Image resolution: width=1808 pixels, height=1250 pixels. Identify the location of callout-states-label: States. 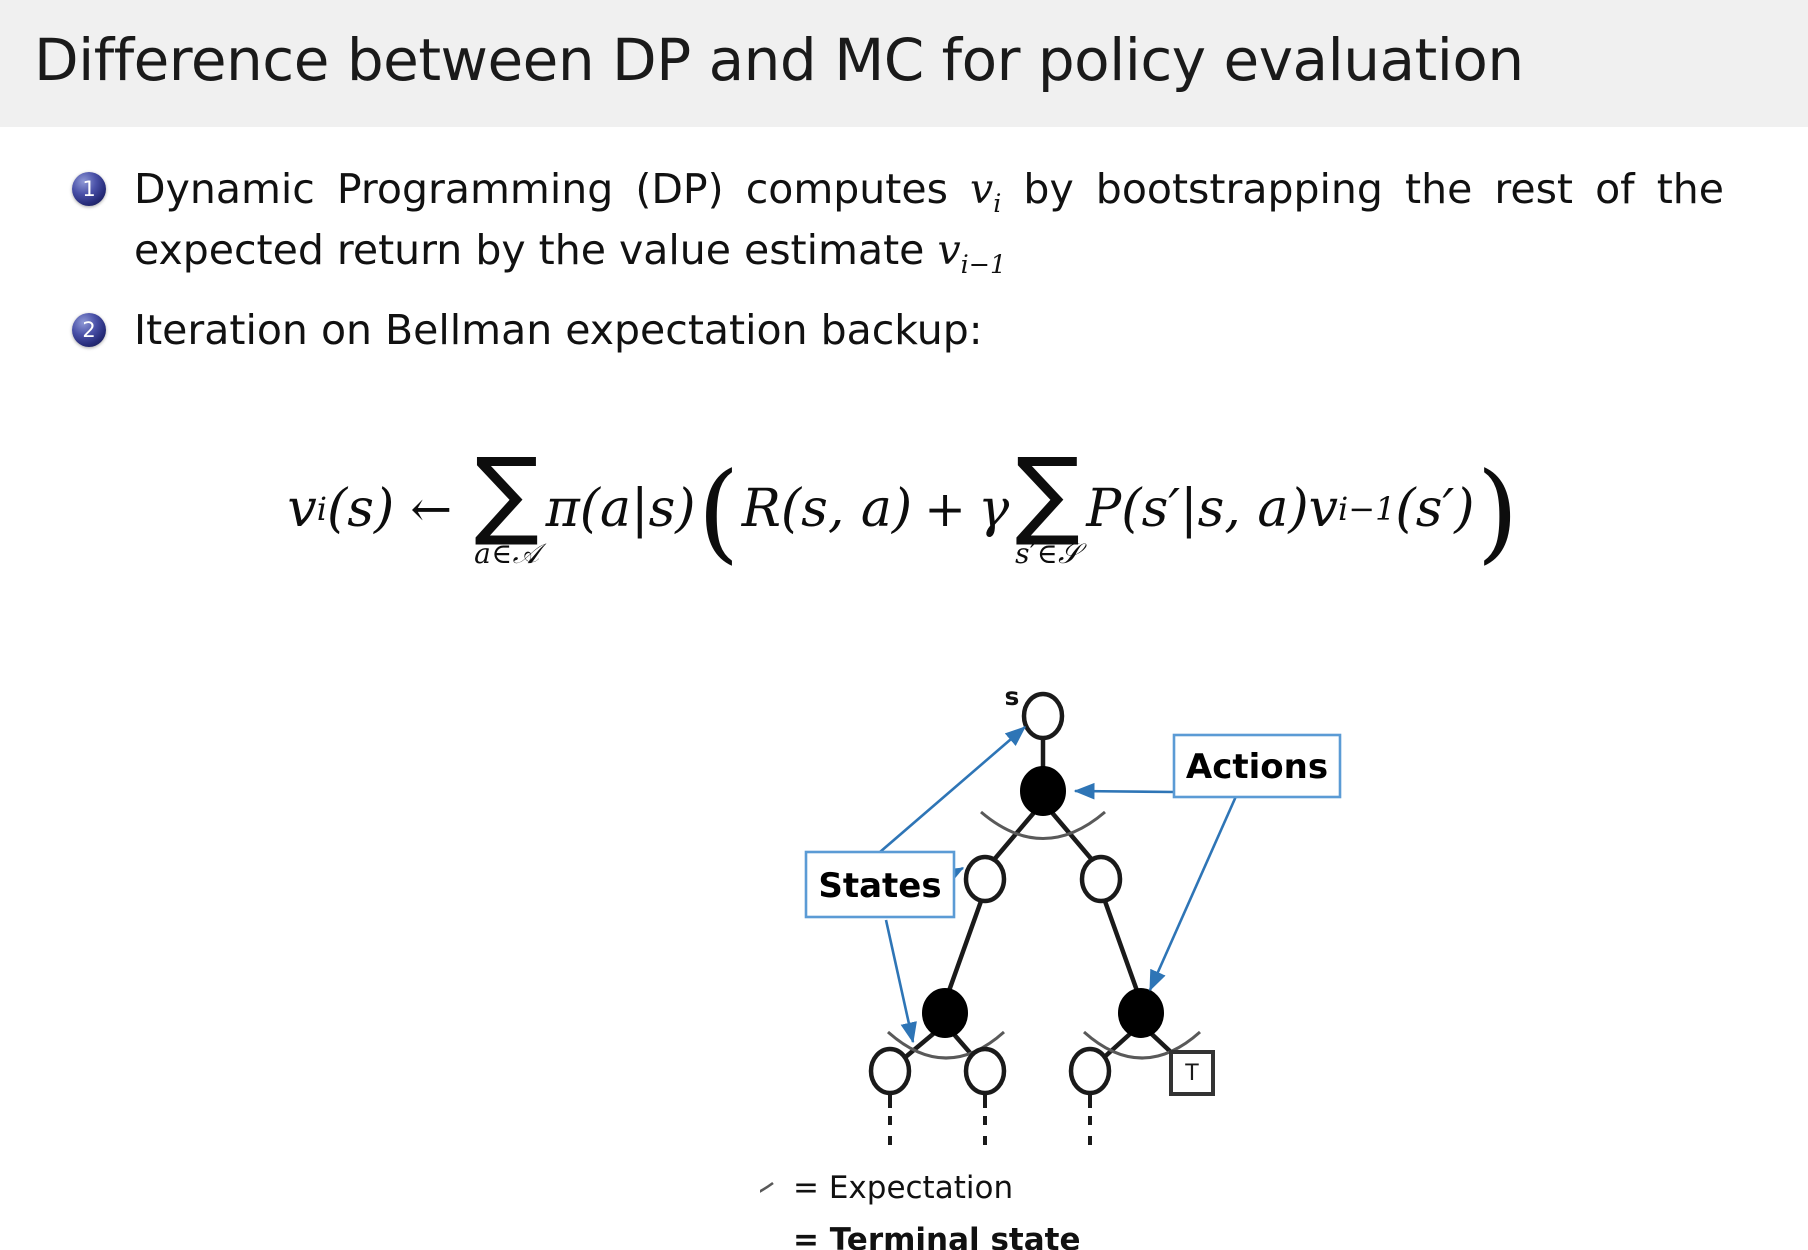
(879, 886).